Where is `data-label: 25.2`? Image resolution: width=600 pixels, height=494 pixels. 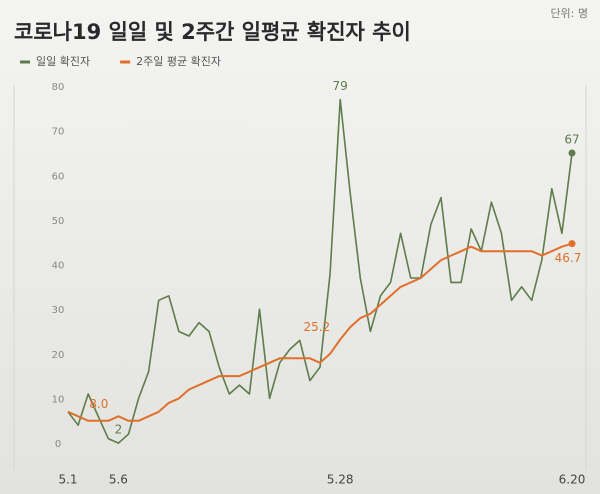 data-label: 25.2 is located at coordinates (316, 327).